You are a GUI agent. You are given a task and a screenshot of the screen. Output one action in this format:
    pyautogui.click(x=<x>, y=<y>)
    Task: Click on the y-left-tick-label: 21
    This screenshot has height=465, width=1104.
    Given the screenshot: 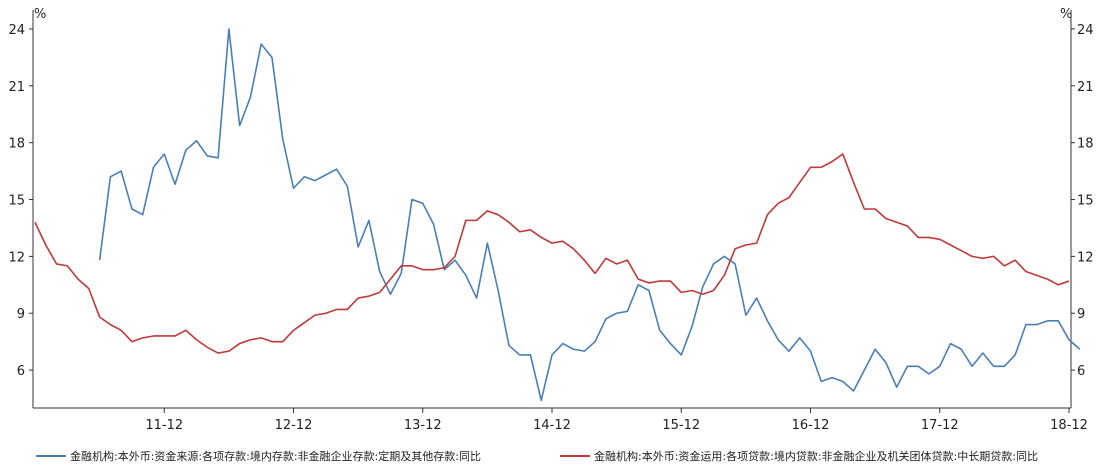 What is the action you would take?
    pyautogui.click(x=16, y=87)
    